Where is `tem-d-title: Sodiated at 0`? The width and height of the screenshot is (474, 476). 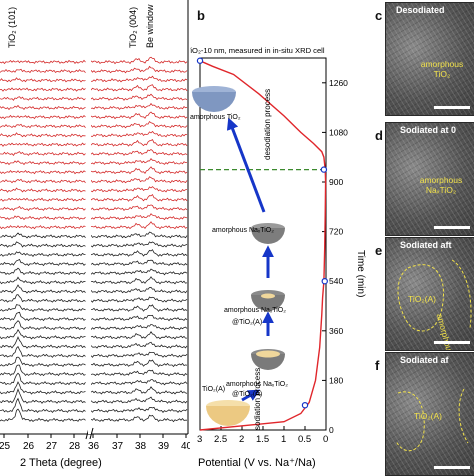 tem-d-title: Sodiated at 0 is located at coordinates (428, 130).